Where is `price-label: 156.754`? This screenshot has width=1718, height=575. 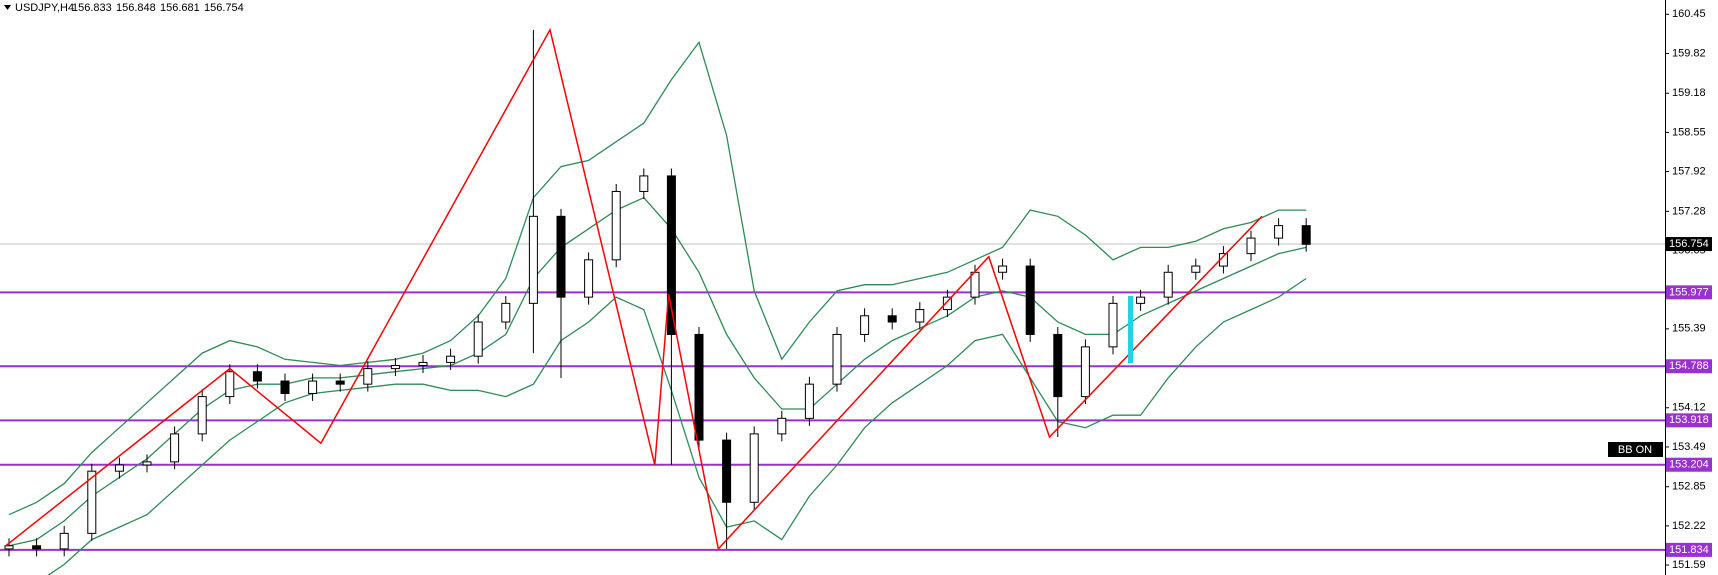 price-label: 156.754 is located at coordinates (1689, 244).